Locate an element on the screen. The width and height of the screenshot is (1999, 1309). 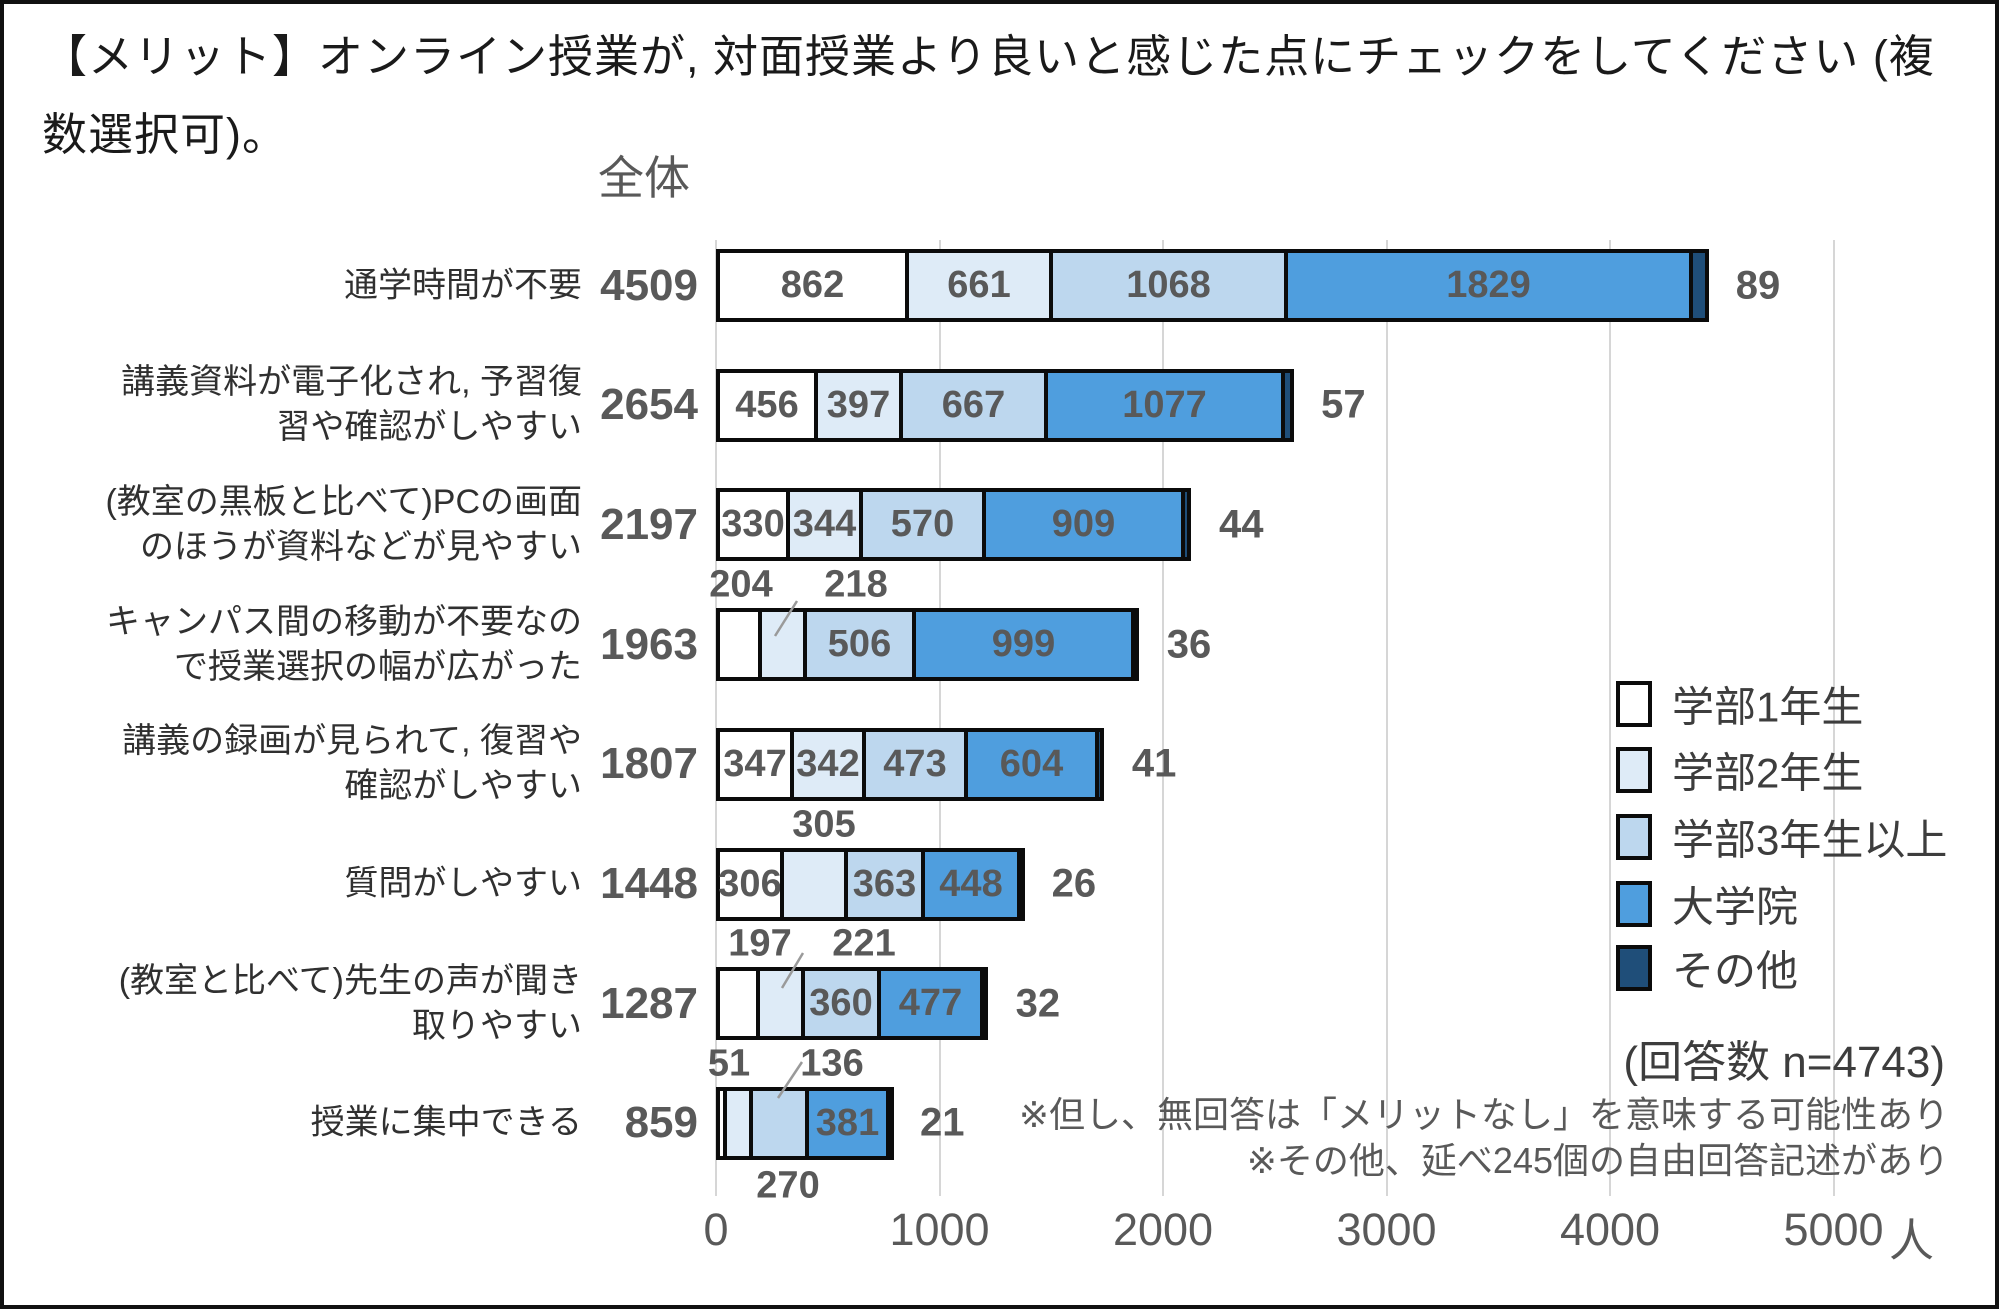
segment-value-label: 448 is located at coordinates (971, 883).